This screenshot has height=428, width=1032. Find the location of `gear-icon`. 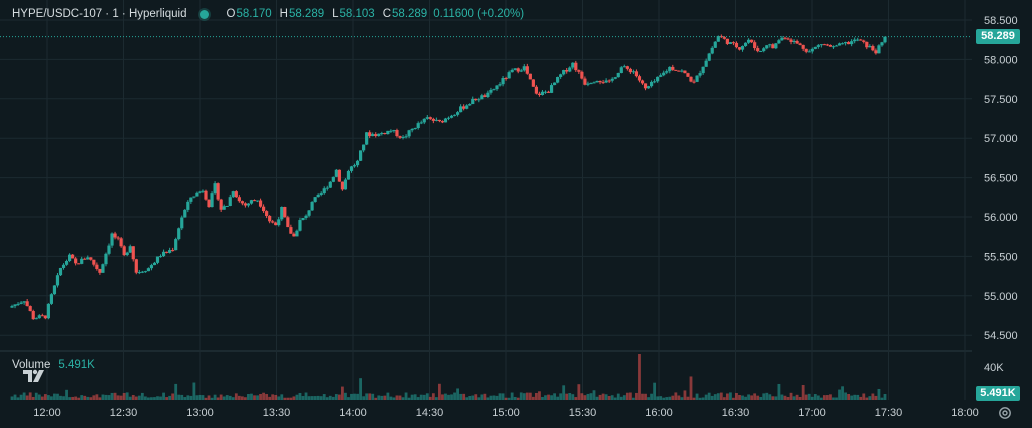

gear-icon is located at coordinates (1005, 413).